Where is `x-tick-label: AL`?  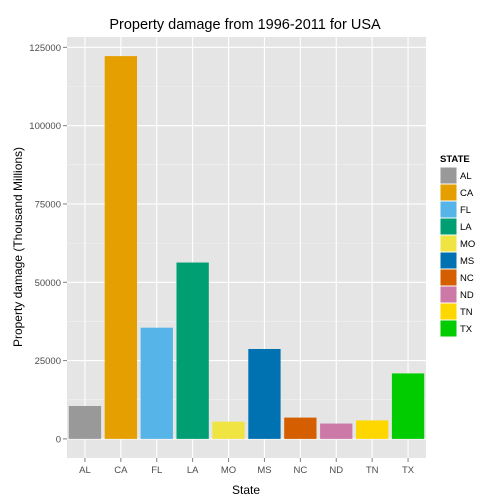
x-tick-label: AL is located at coordinates (85, 470).